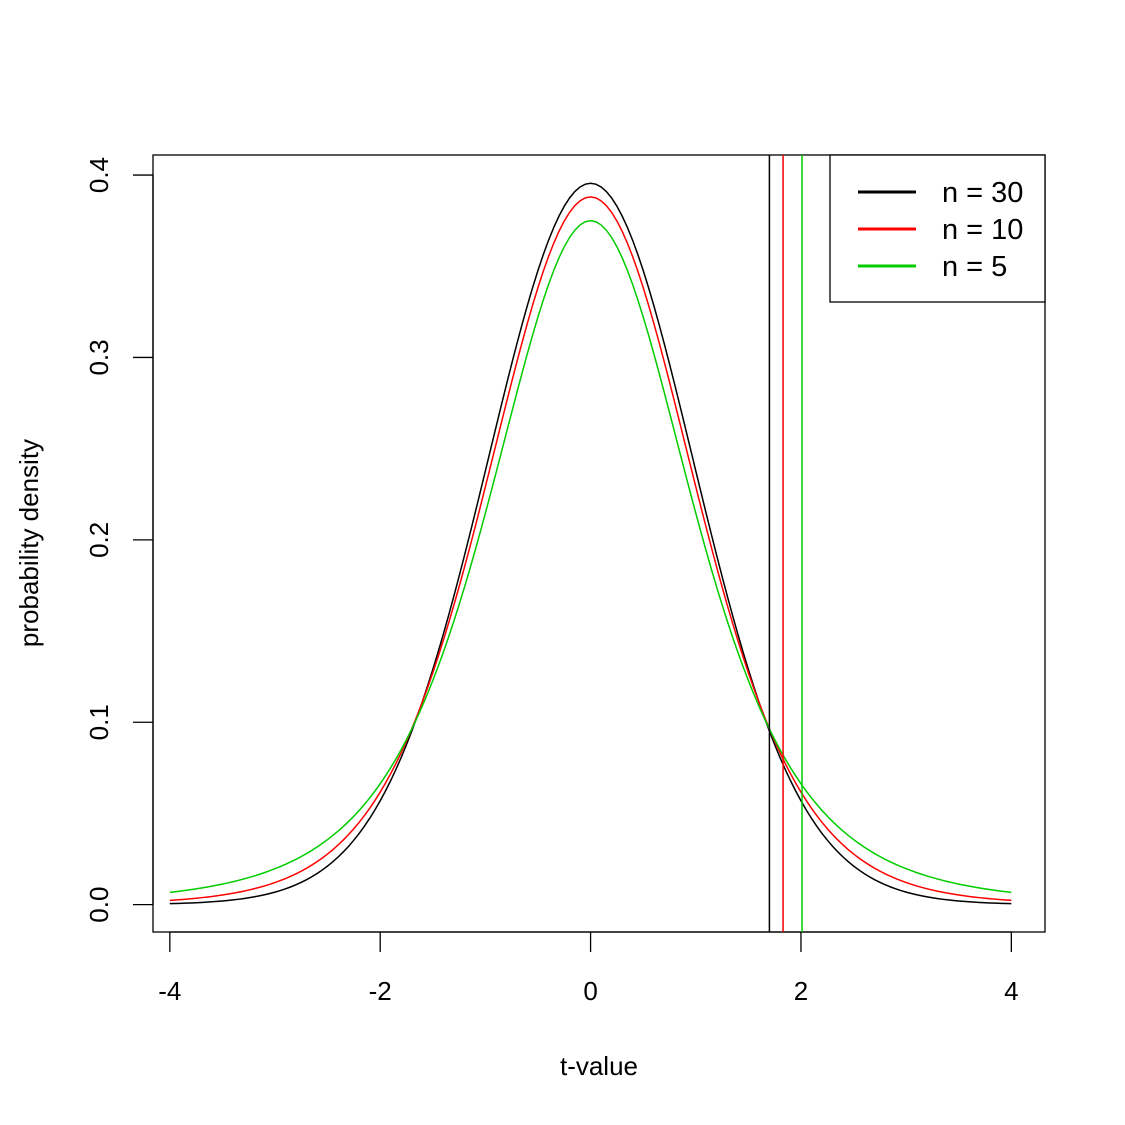 Image resolution: width=1125 pixels, height=1125 pixels. What do you see at coordinates (785, 543) in the screenshot?
I see `critical-value-lines` at bounding box center [785, 543].